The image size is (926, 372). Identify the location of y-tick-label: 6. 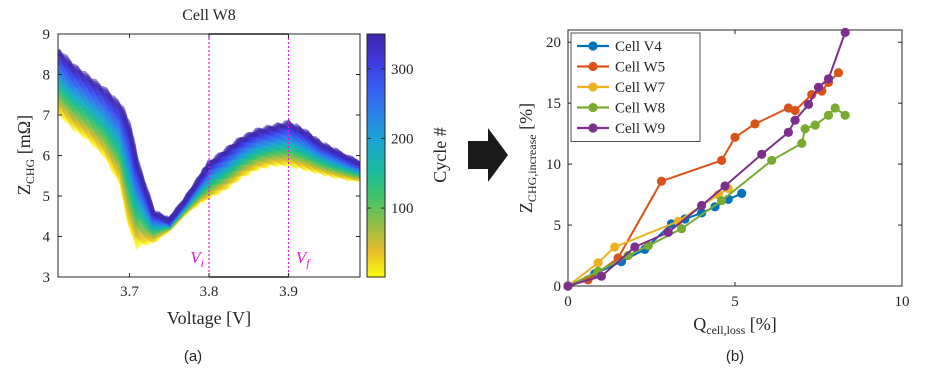
(47, 157).